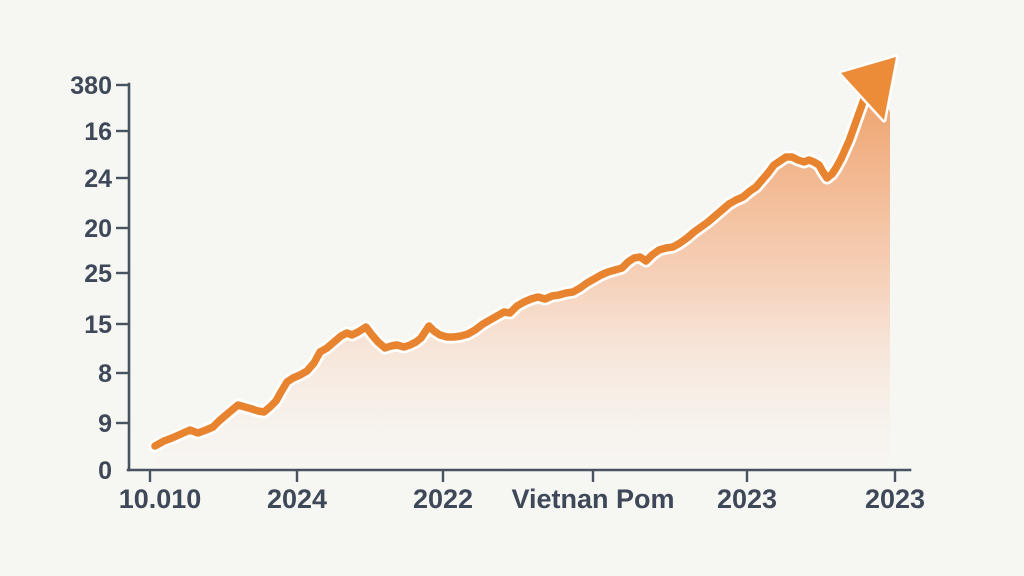 The height and width of the screenshot is (576, 1024). Describe the element at coordinates (160, 499) in the screenshot. I see `x-tick-label: 10.010` at that location.